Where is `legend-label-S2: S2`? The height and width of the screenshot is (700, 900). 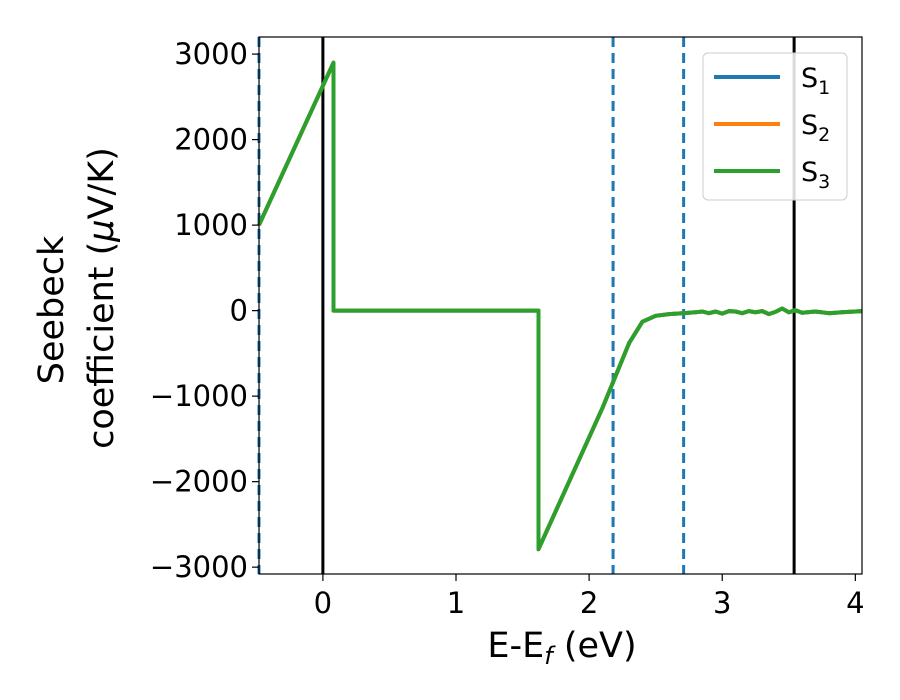
legend-label-S2: S2 is located at coordinates (815, 128).